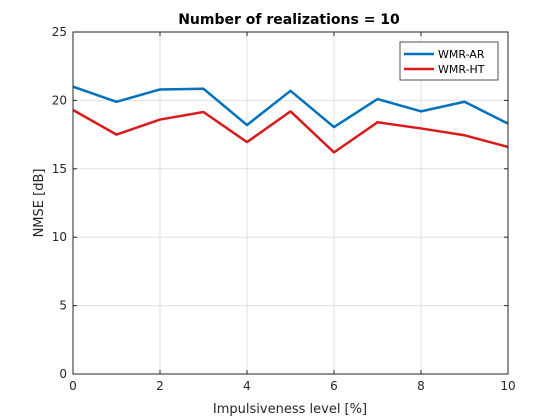 Image resolution: width=560 pixels, height=420 pixels. What do you see at coordinates (59, 100) in the screenshot?
I see `y-tick-label: 20` at bounding box center [59, 100].